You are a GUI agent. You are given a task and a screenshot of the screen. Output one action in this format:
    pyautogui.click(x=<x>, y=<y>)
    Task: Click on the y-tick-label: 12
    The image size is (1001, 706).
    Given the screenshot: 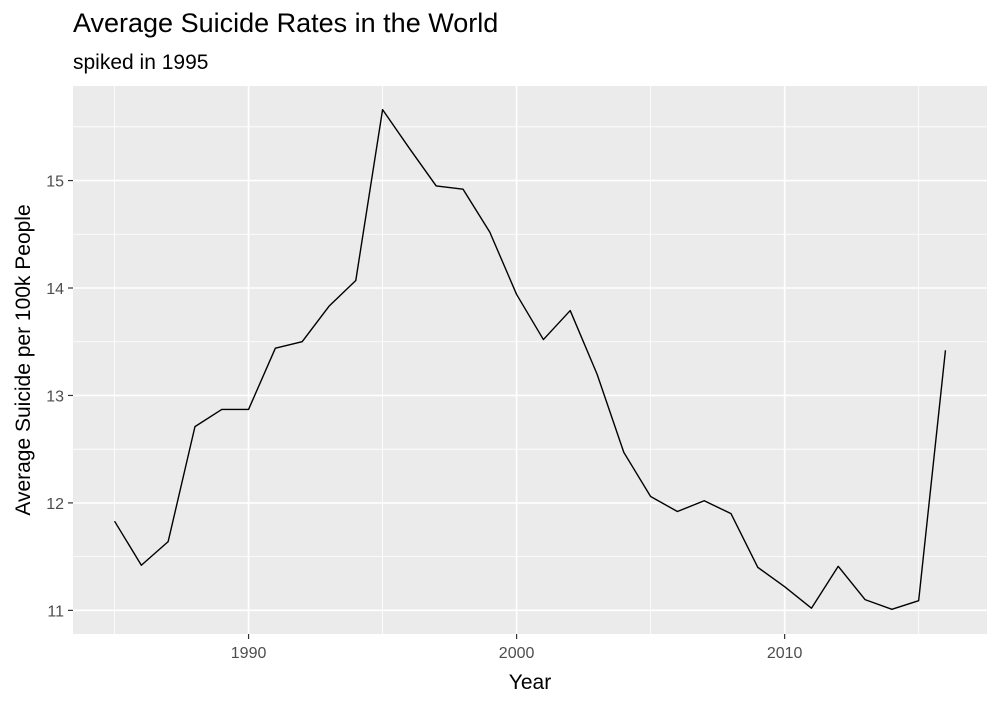 What is the action you would take?
    pyautogui.click(x=55, y=504)
    